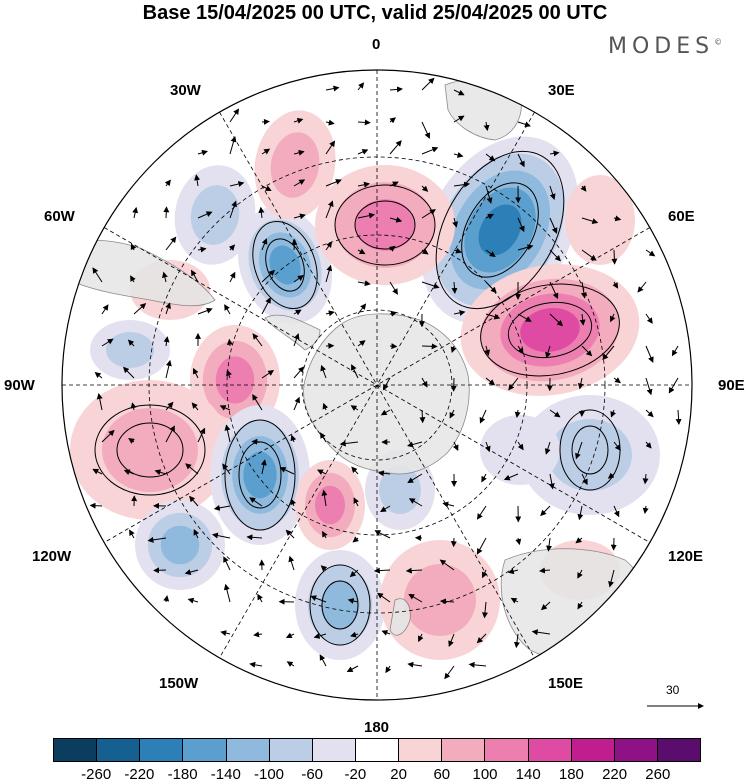  What do you see at coordinates (178, 683) in the screenshot?
I see `lon-label-150w: 150W` at bounding box center [178, 683].